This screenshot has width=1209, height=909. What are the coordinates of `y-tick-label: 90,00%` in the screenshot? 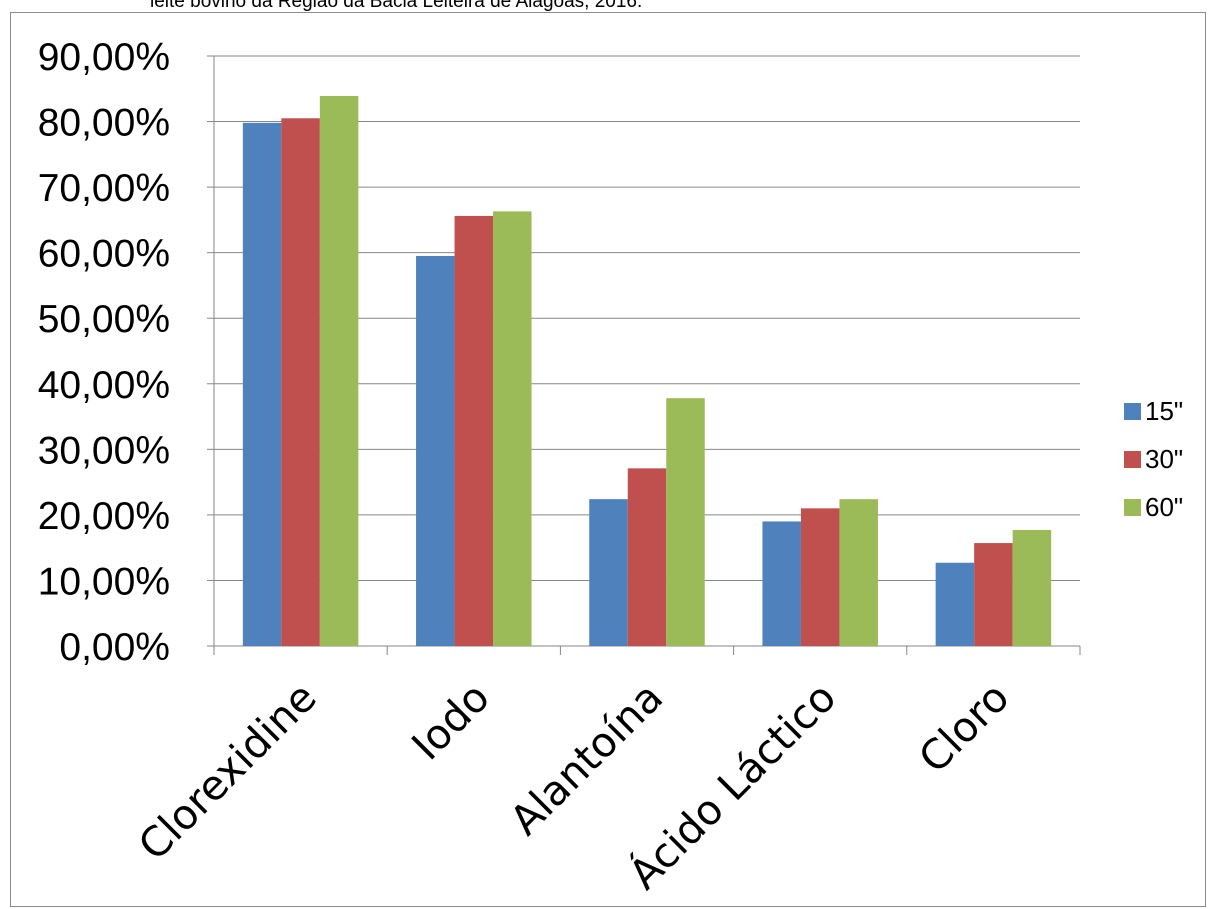 It's located at (104, 57).